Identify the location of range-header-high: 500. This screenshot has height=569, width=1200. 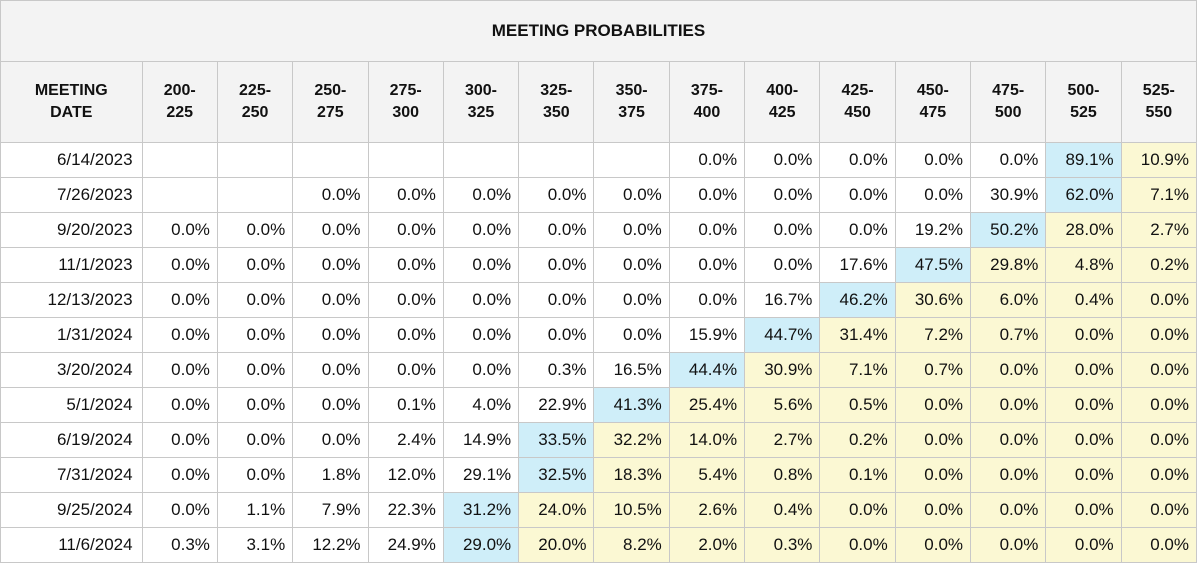
(1008, 112).